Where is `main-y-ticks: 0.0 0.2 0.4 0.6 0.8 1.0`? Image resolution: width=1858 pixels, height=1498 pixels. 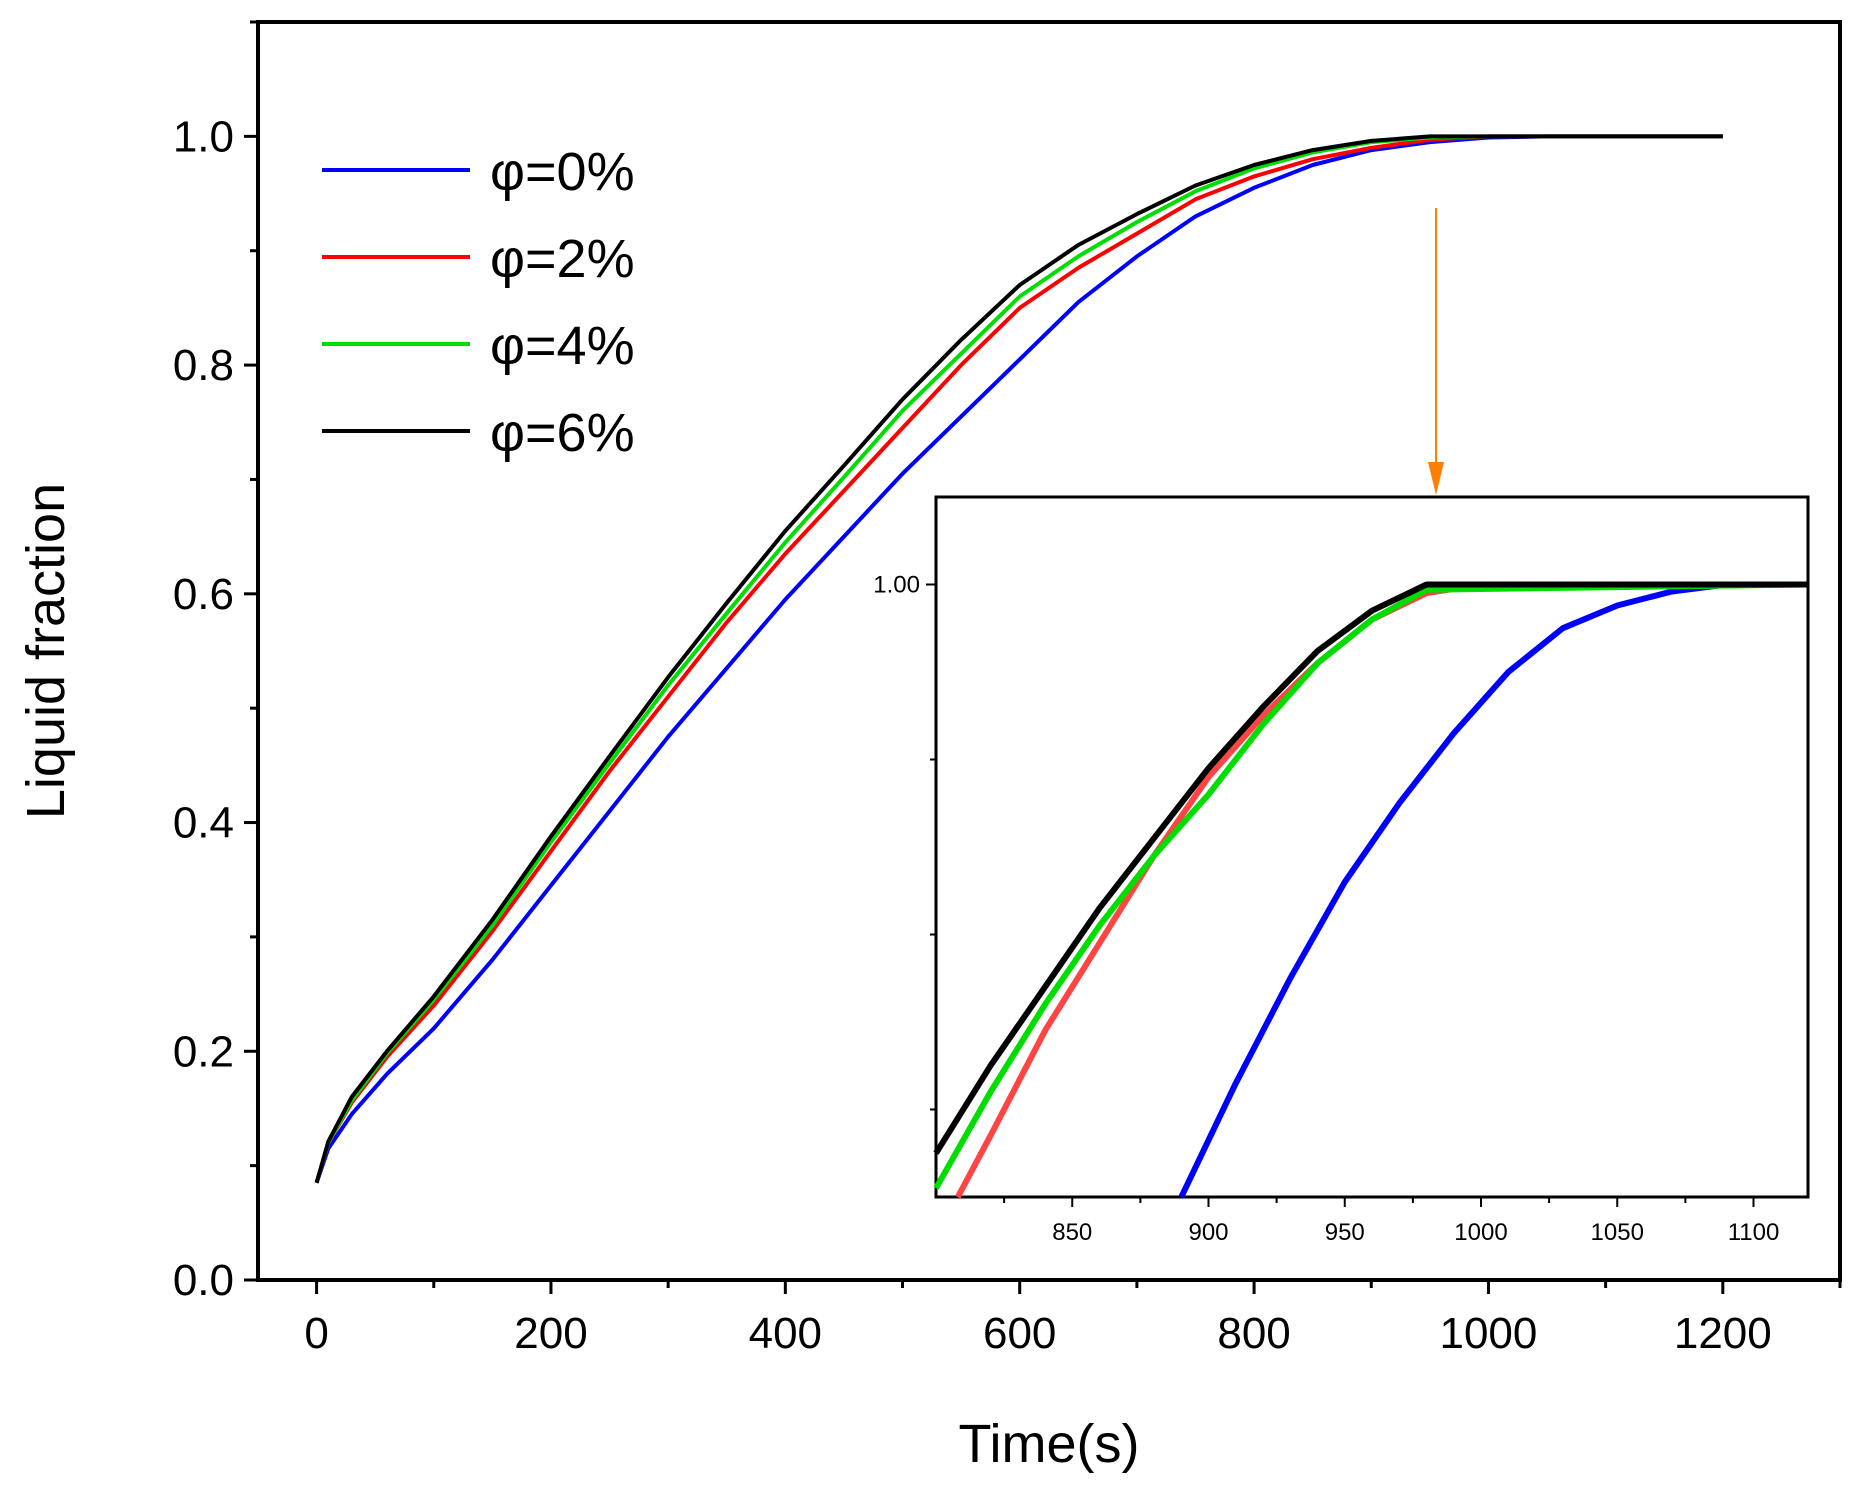
main-y-ticks: 0.0 0.2 0.4 0.6 0.8 1.0 is located at coordinates (215, 662).